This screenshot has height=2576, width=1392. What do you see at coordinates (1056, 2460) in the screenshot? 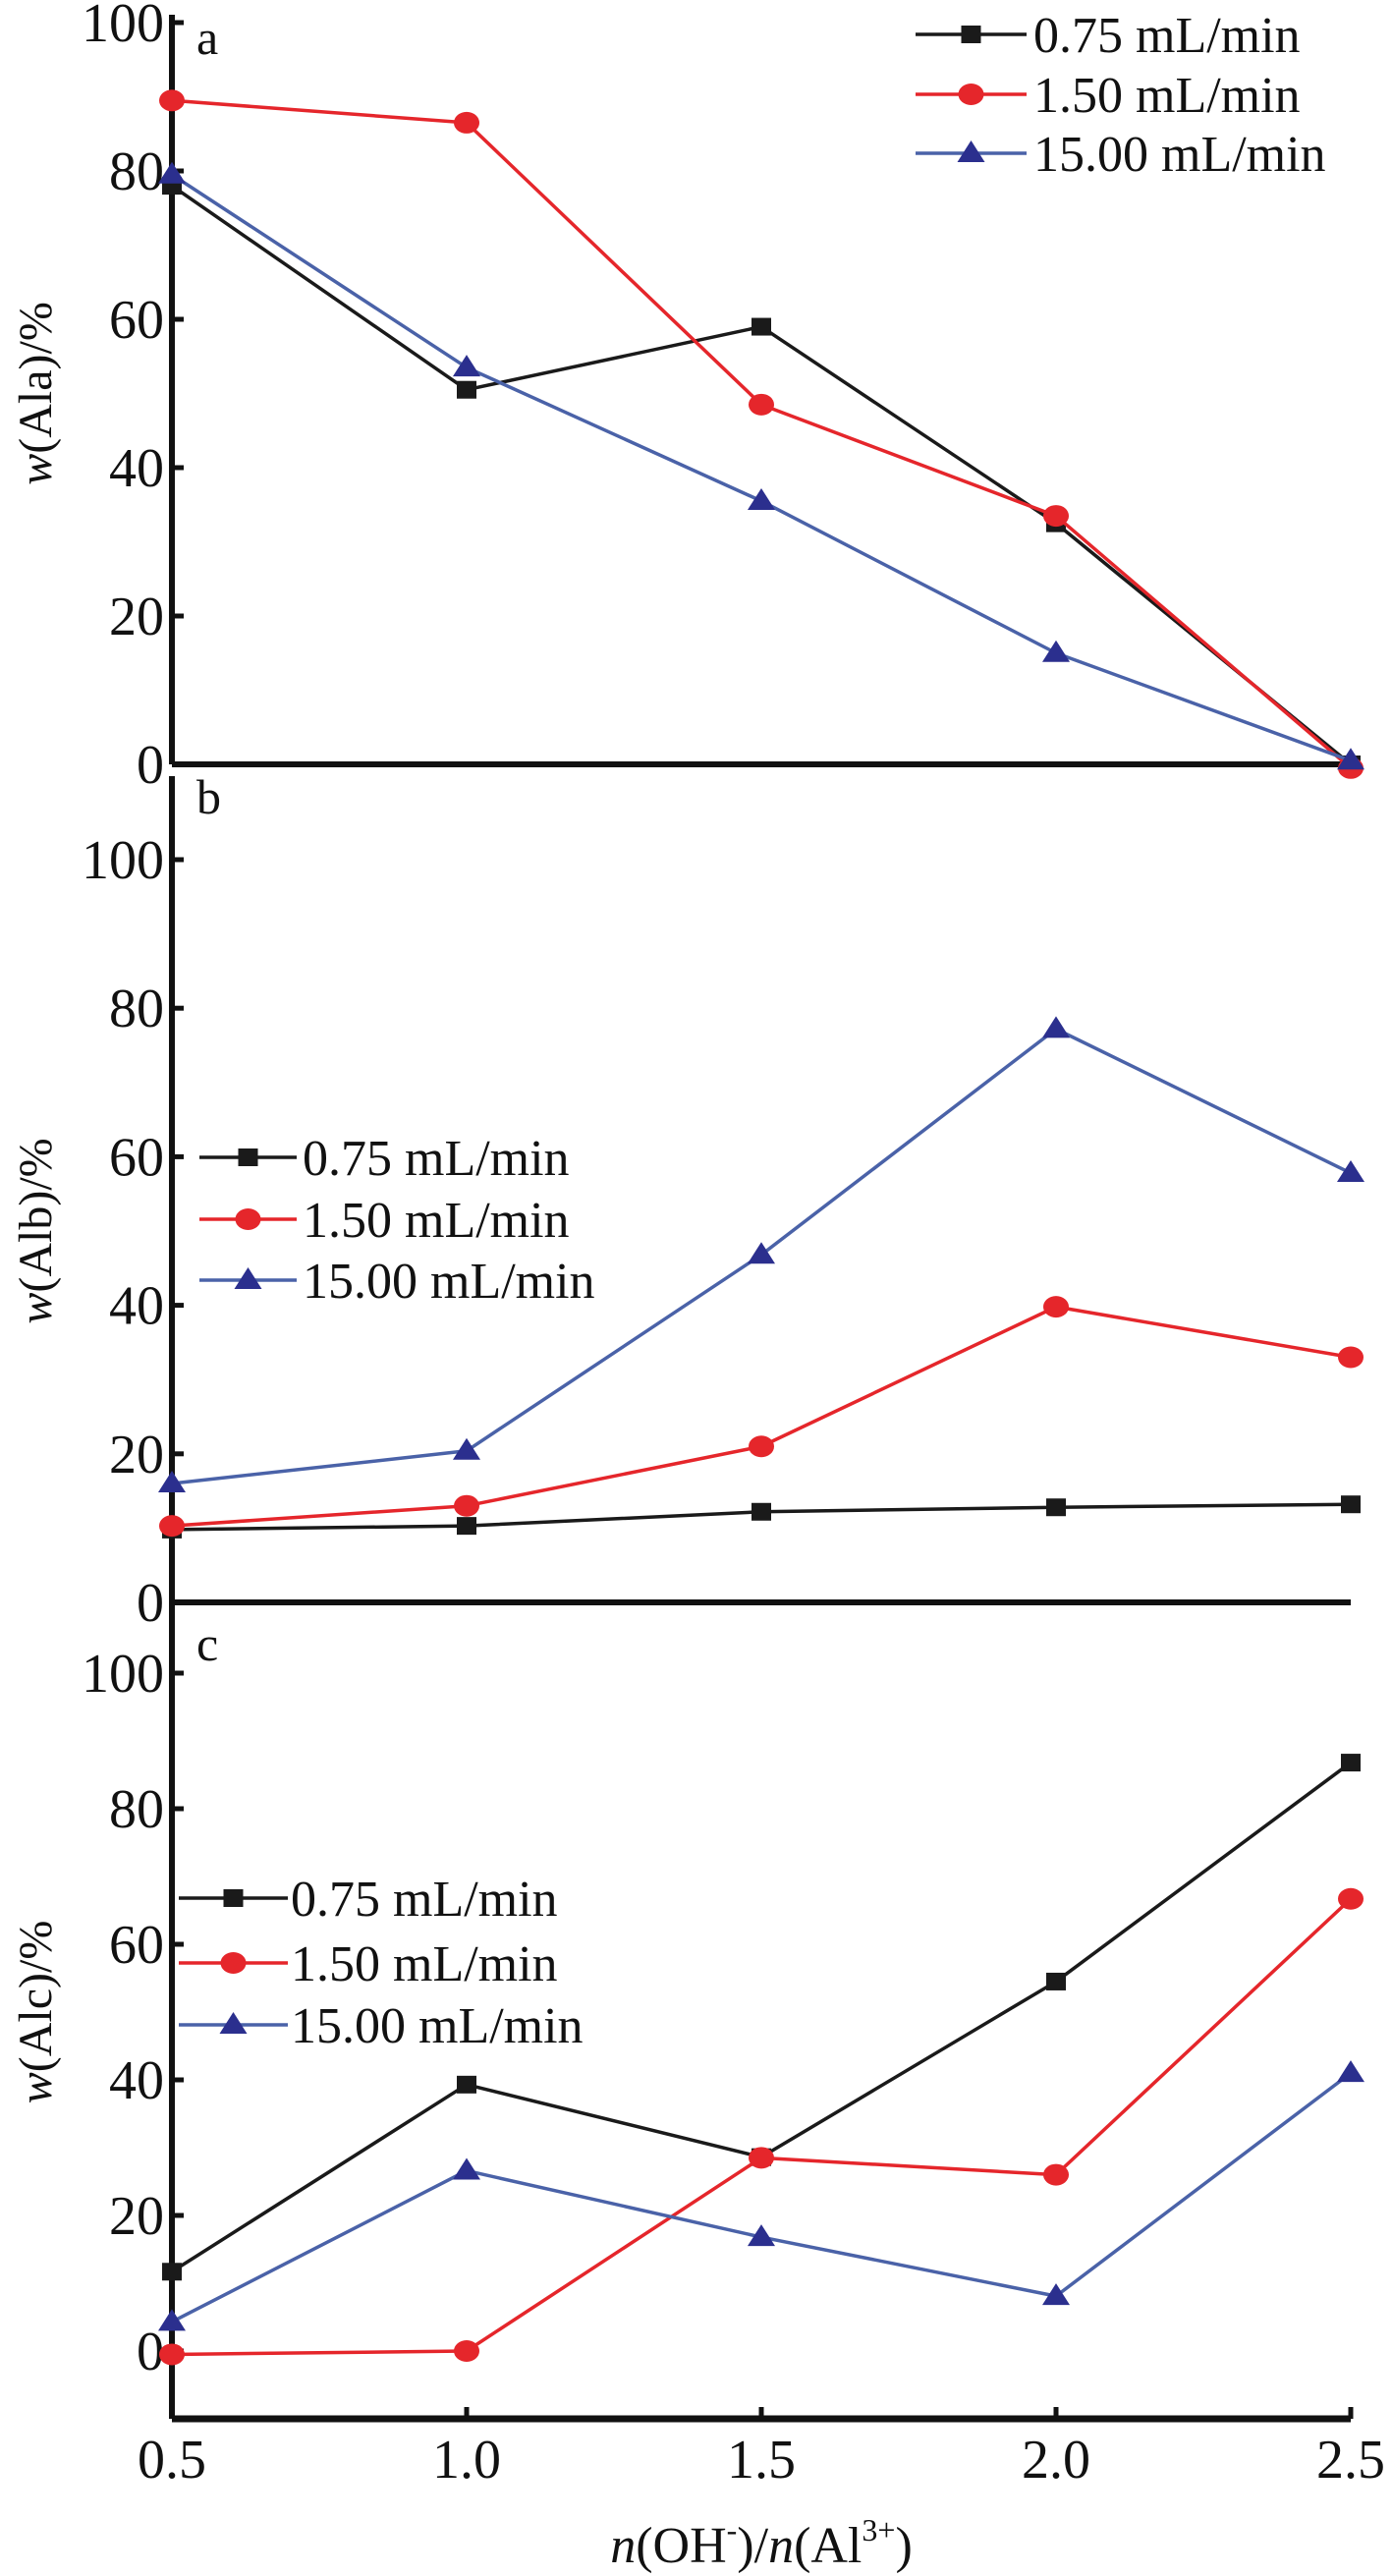
I see `x-tick-label: 2.0` at bounding box center [1056, 2460].